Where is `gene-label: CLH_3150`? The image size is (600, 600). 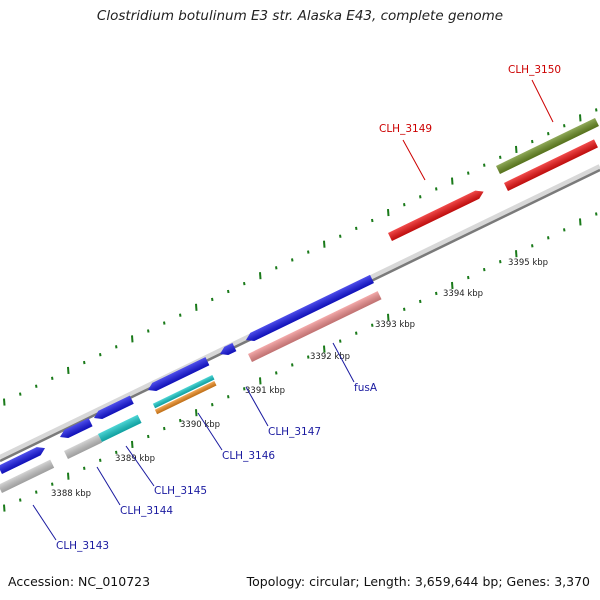 gene-label: CLH_3150 is located at coordinates (534, 70).